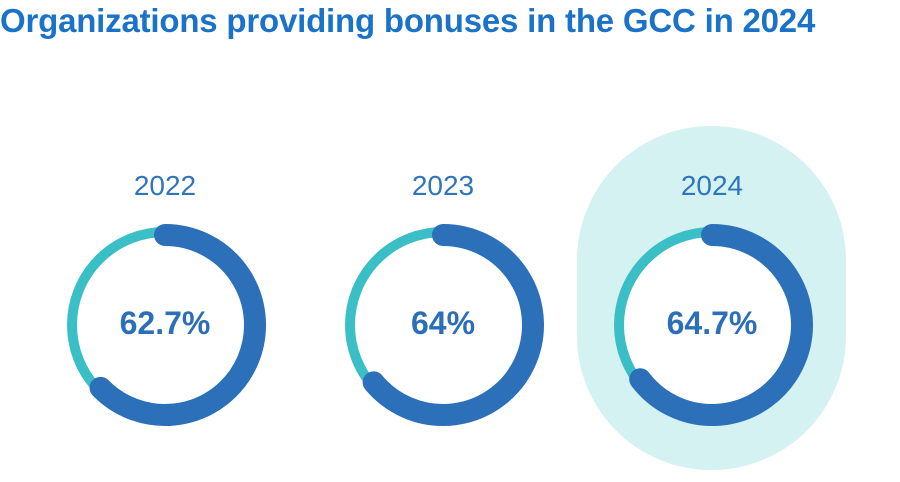 The width and height of the screenshot is (900, 482). I want to click on donut-value-label: 64%, so click(443, 323).